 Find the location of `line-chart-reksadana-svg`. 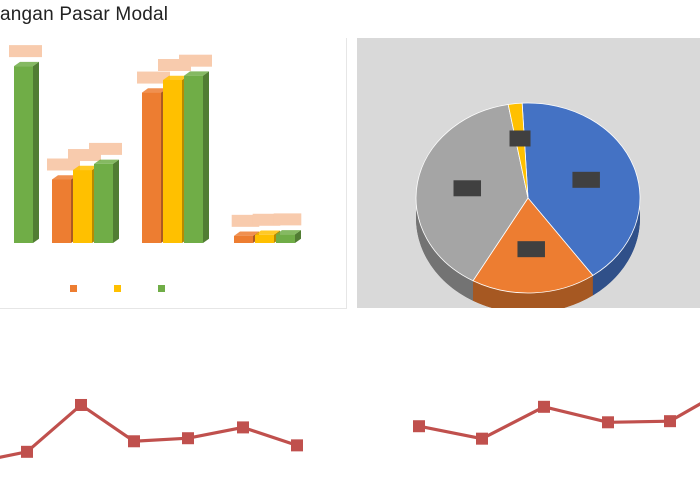

line-chart-reksadana-svg is located at coordinates (556, 422).